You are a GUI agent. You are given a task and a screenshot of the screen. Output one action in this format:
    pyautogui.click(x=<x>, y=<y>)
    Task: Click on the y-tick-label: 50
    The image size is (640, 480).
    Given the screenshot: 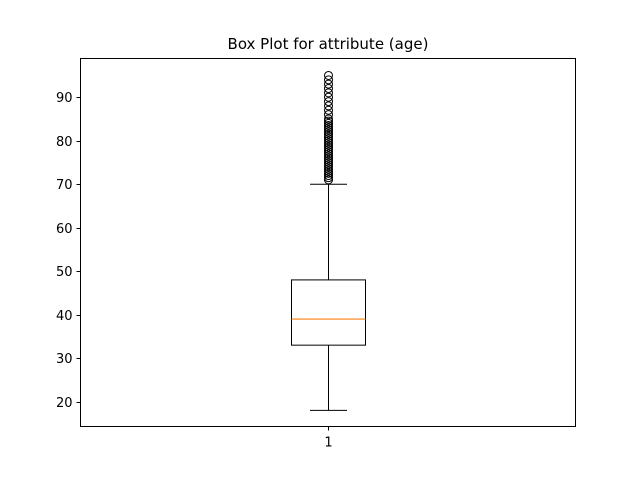 What is the action you would take?
    pyautogui.click(x=64, y=272)
    